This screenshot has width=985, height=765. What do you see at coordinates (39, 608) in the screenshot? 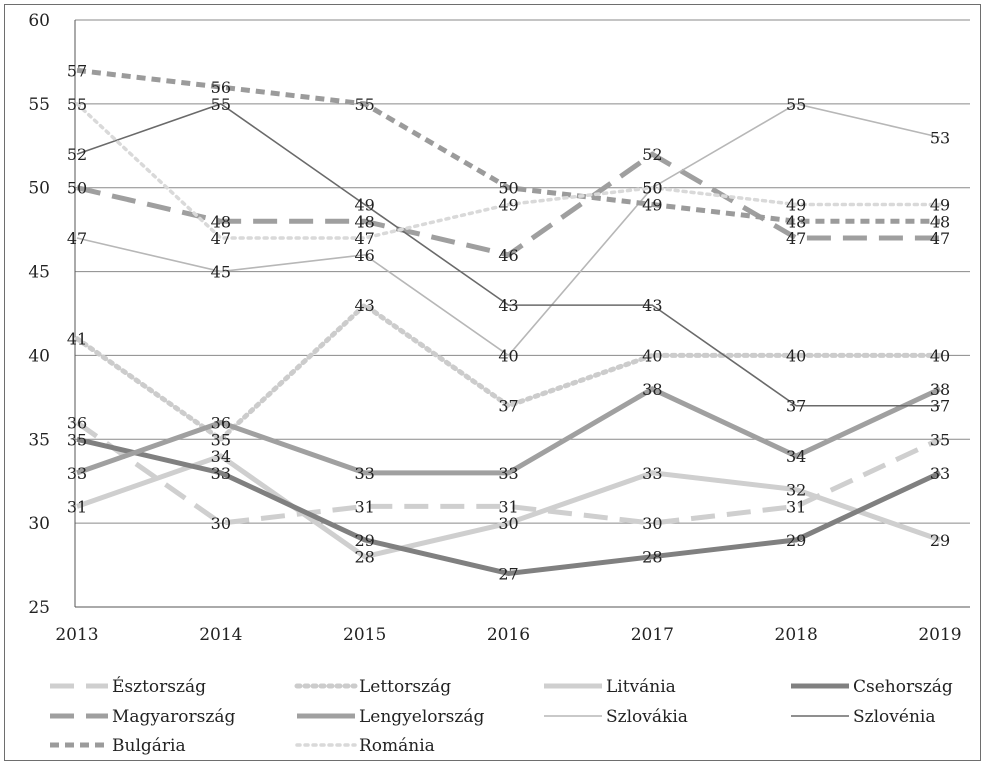
I see `y-tick-label: 25` at bounding box center [39, 608].